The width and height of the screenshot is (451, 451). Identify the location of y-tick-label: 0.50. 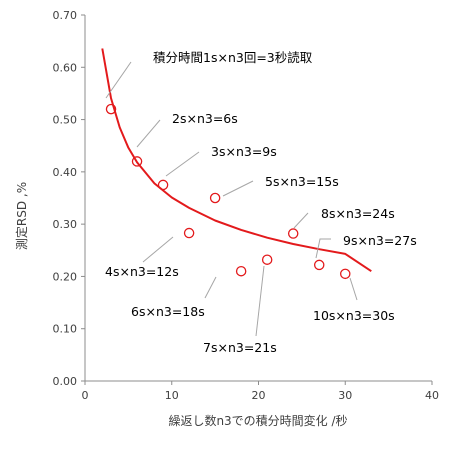
(65, 120).